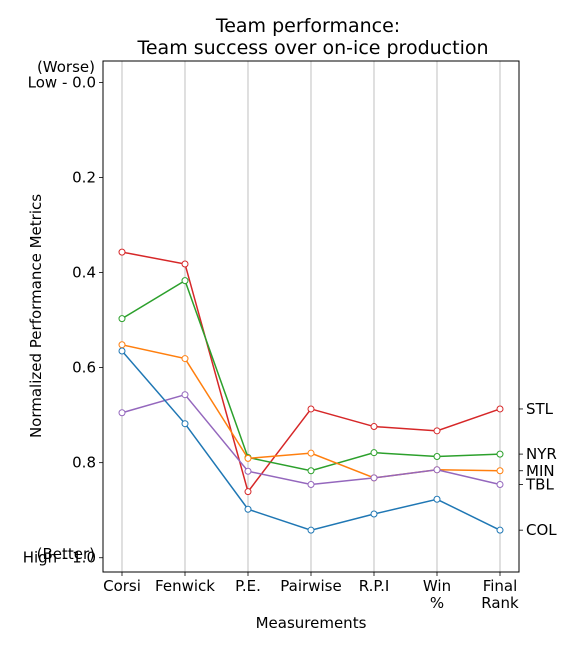 The width and height of the screenshot is (576, 648). What do you see at coordinates (84, 177) in the screenshot?
I see `y-tick-label: 0.2` at bounding box center [84, 177].